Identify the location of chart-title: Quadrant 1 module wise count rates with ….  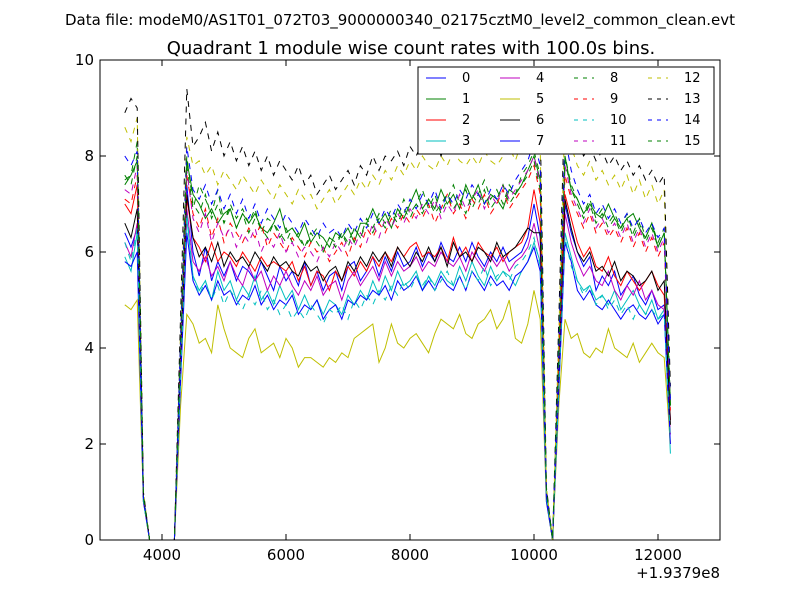
(411, 48).